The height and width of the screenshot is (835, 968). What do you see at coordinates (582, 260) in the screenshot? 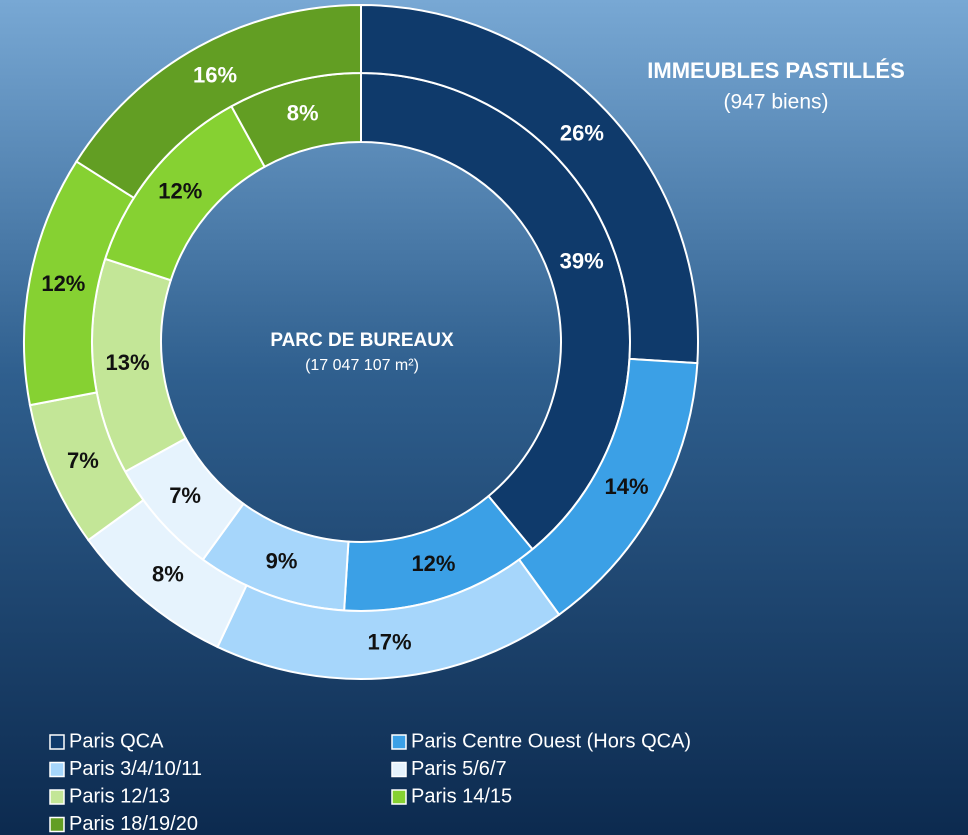
I see `data-label: 39%` at bounding box center [582, 260].